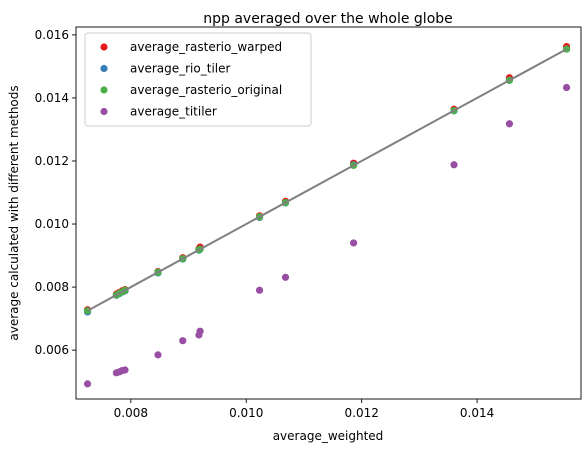 The height and width of the screenshot is (453, 585). What do you see at coordinates (246, 413) in the screenshot?
I see `x-tick-label-1: 0.010` at bounding box center [246, 413].